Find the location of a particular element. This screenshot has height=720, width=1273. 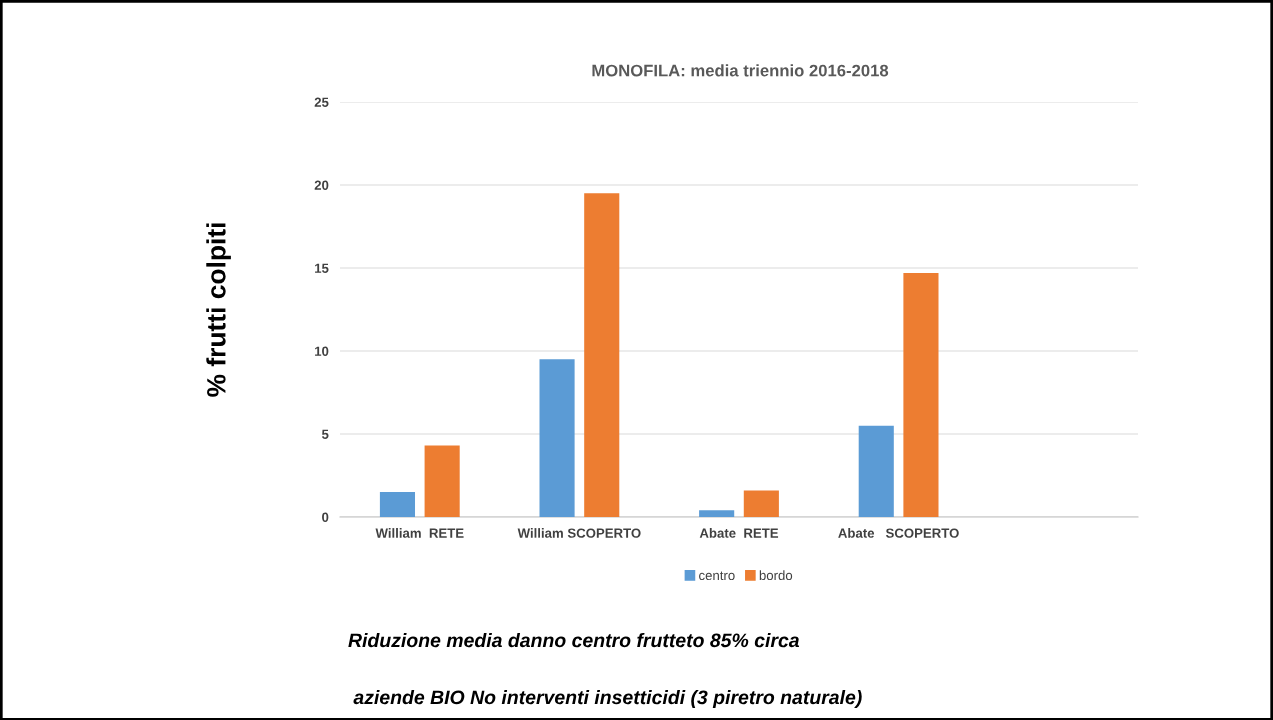

x-tick-label: Abate SCOPERTO is located at coordinates (898, 533).